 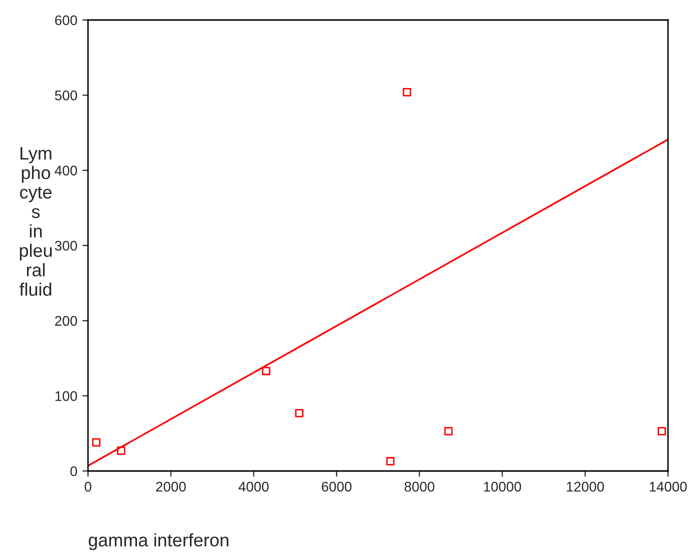 What do you see at coordinates (88, 487) in the screenshot?
I see `x-tick-label: 0` at bounding box center [88, 487].